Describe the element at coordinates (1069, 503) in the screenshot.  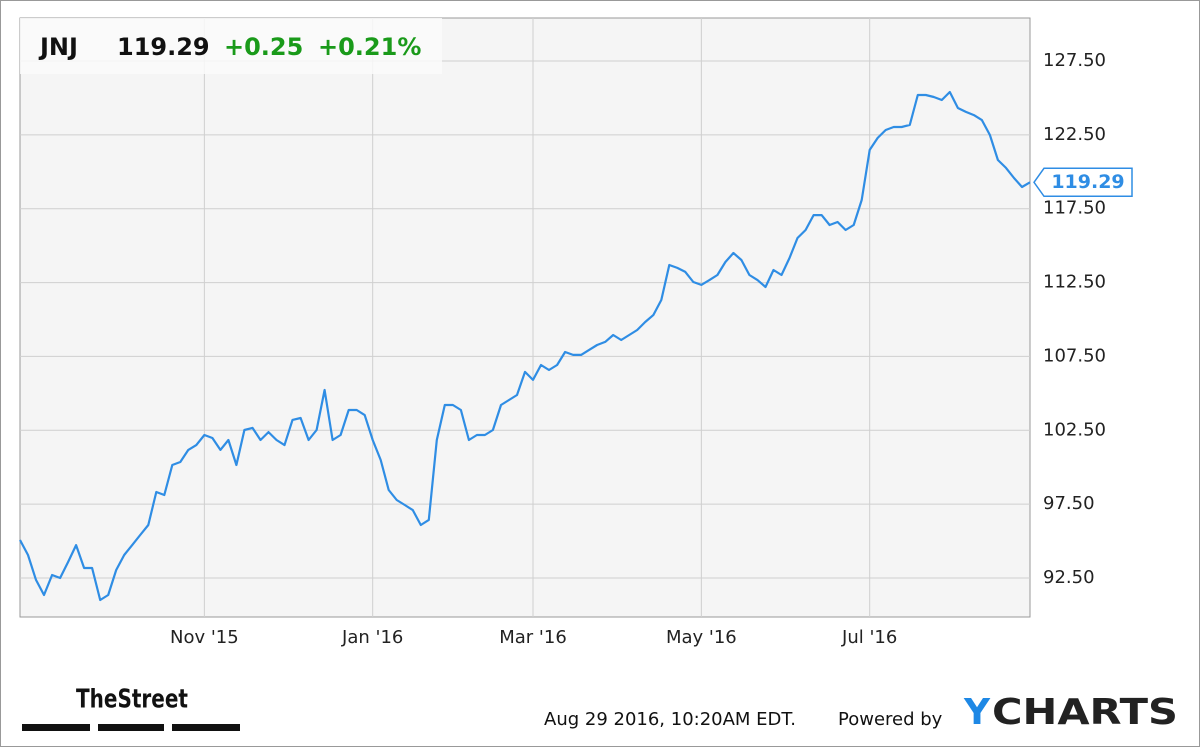
I see `y-tick-label: 97.50` at that location.